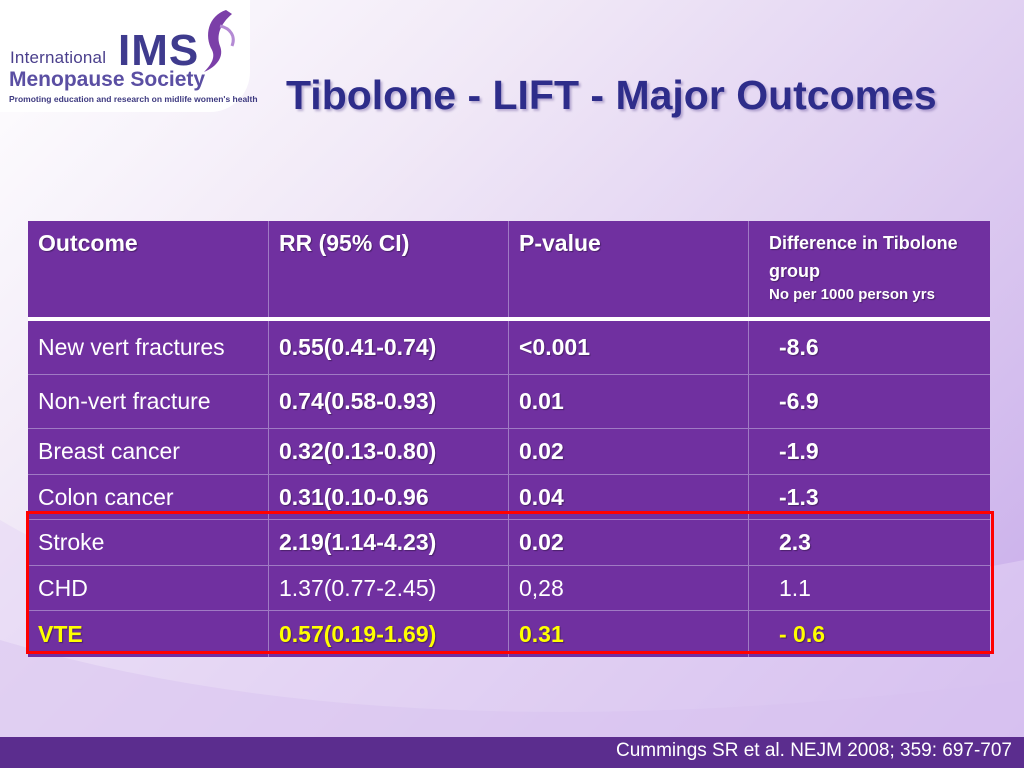 This screenshot has height=768, width=1024. Describe the element at coordinates (799, 451) in the screenshot. I see `cell-difference: -1.9` at that location.